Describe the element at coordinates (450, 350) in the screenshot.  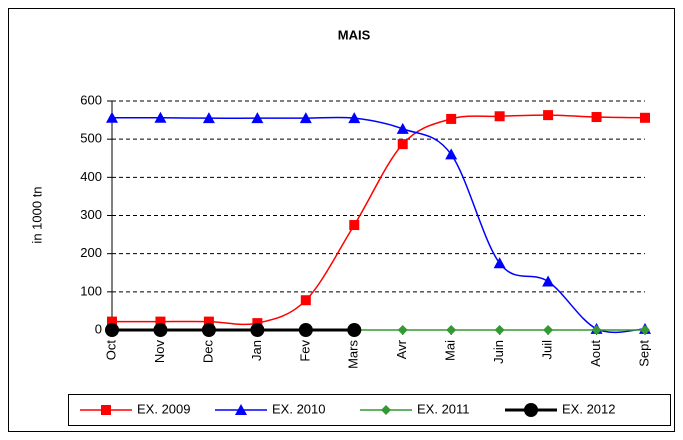
I see `x-tick-label: Mai` at that location.